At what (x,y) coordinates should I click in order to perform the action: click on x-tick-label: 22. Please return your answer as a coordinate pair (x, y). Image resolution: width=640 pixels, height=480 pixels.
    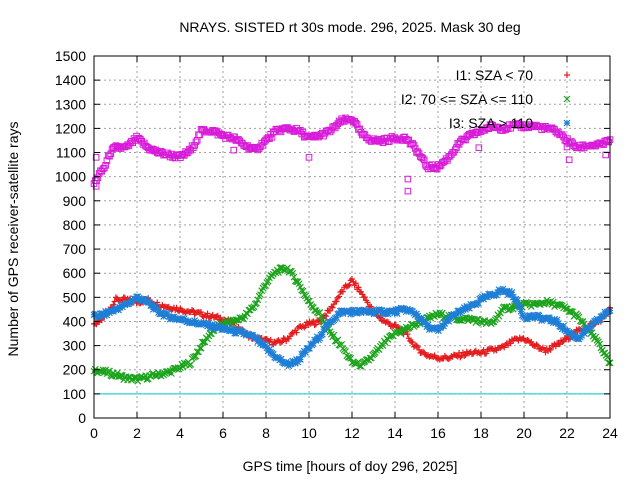
    Looking at the image, I should click on (567, 433).